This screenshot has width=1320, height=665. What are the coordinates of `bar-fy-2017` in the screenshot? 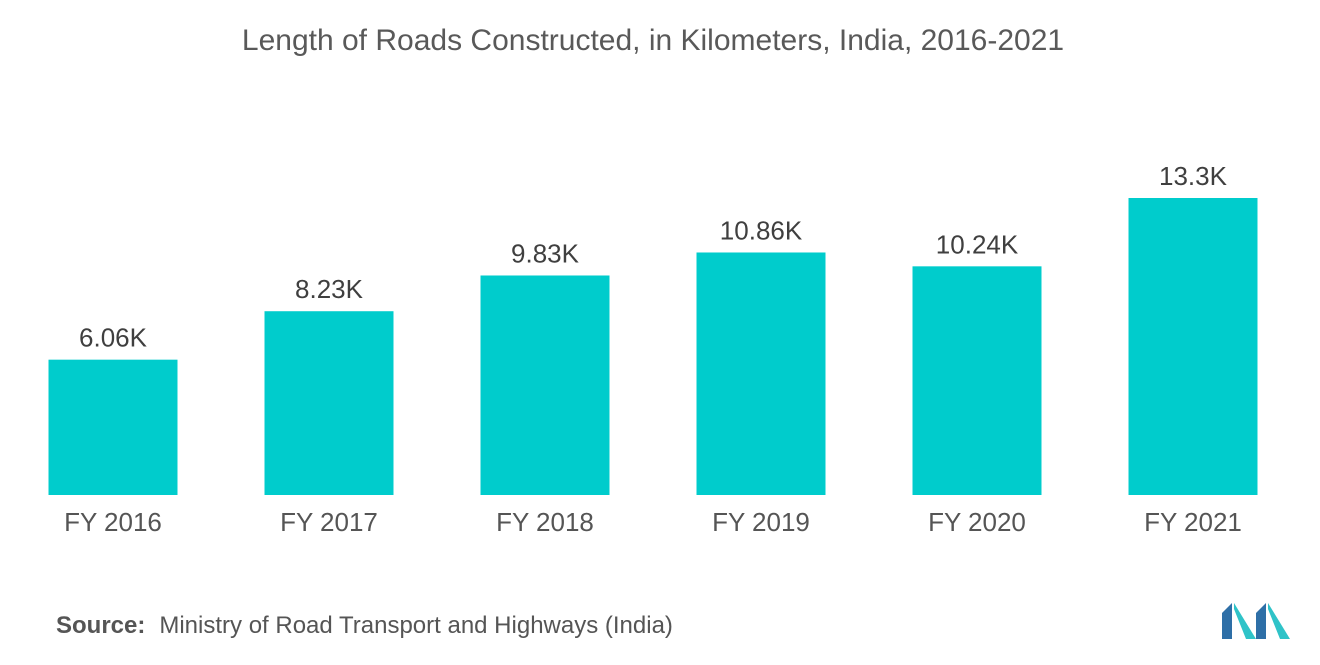 It's located at (329, 403).